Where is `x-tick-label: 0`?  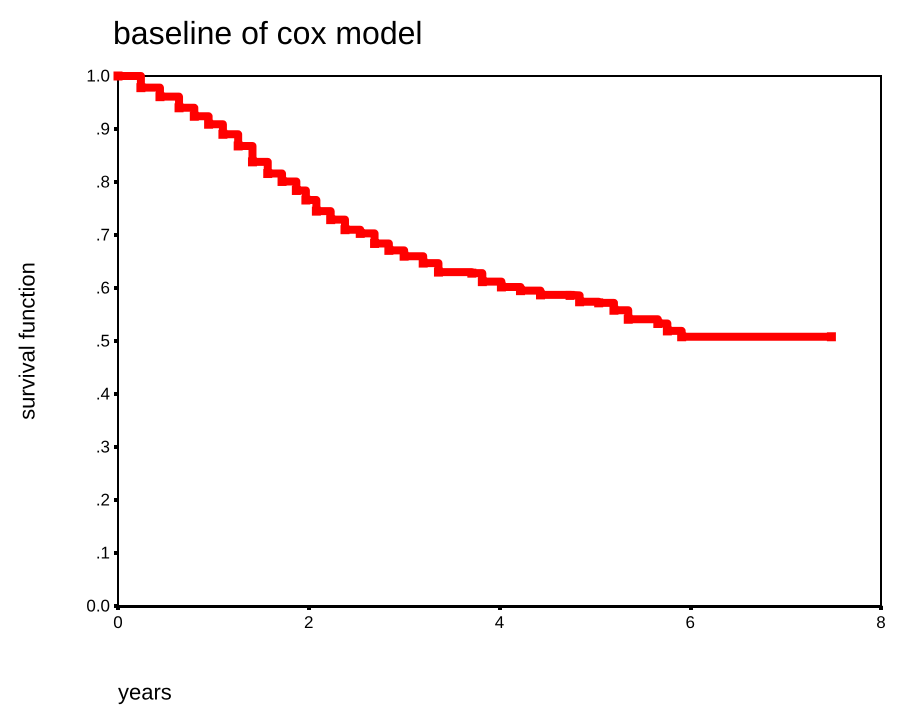 x-tick-label: 0 is located at coordinates (118, 622).